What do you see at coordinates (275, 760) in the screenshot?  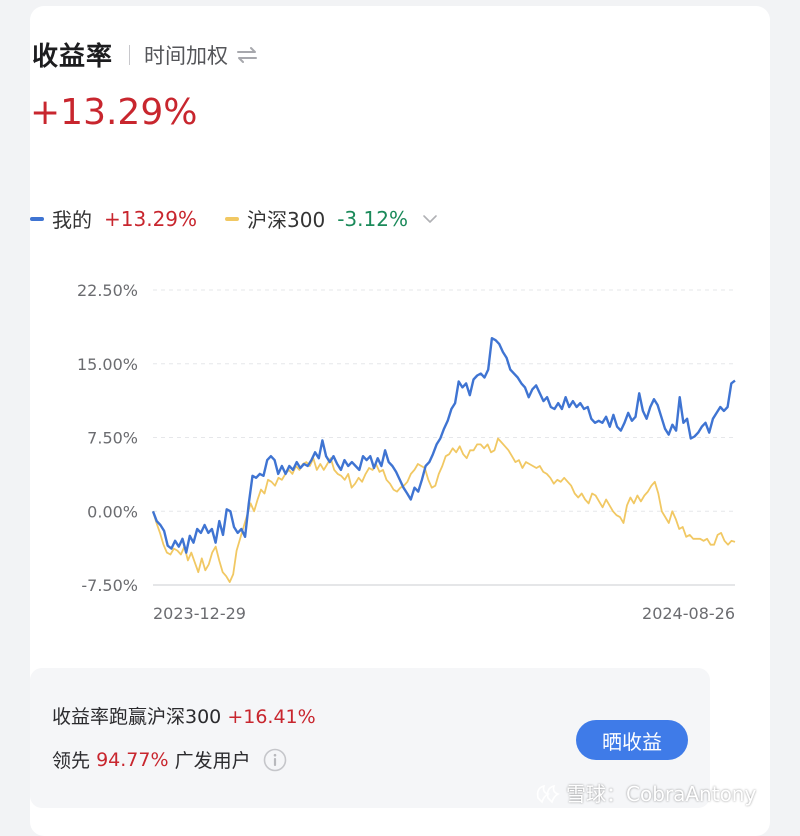 I see `info-icon` at bounding box center [275, 760].